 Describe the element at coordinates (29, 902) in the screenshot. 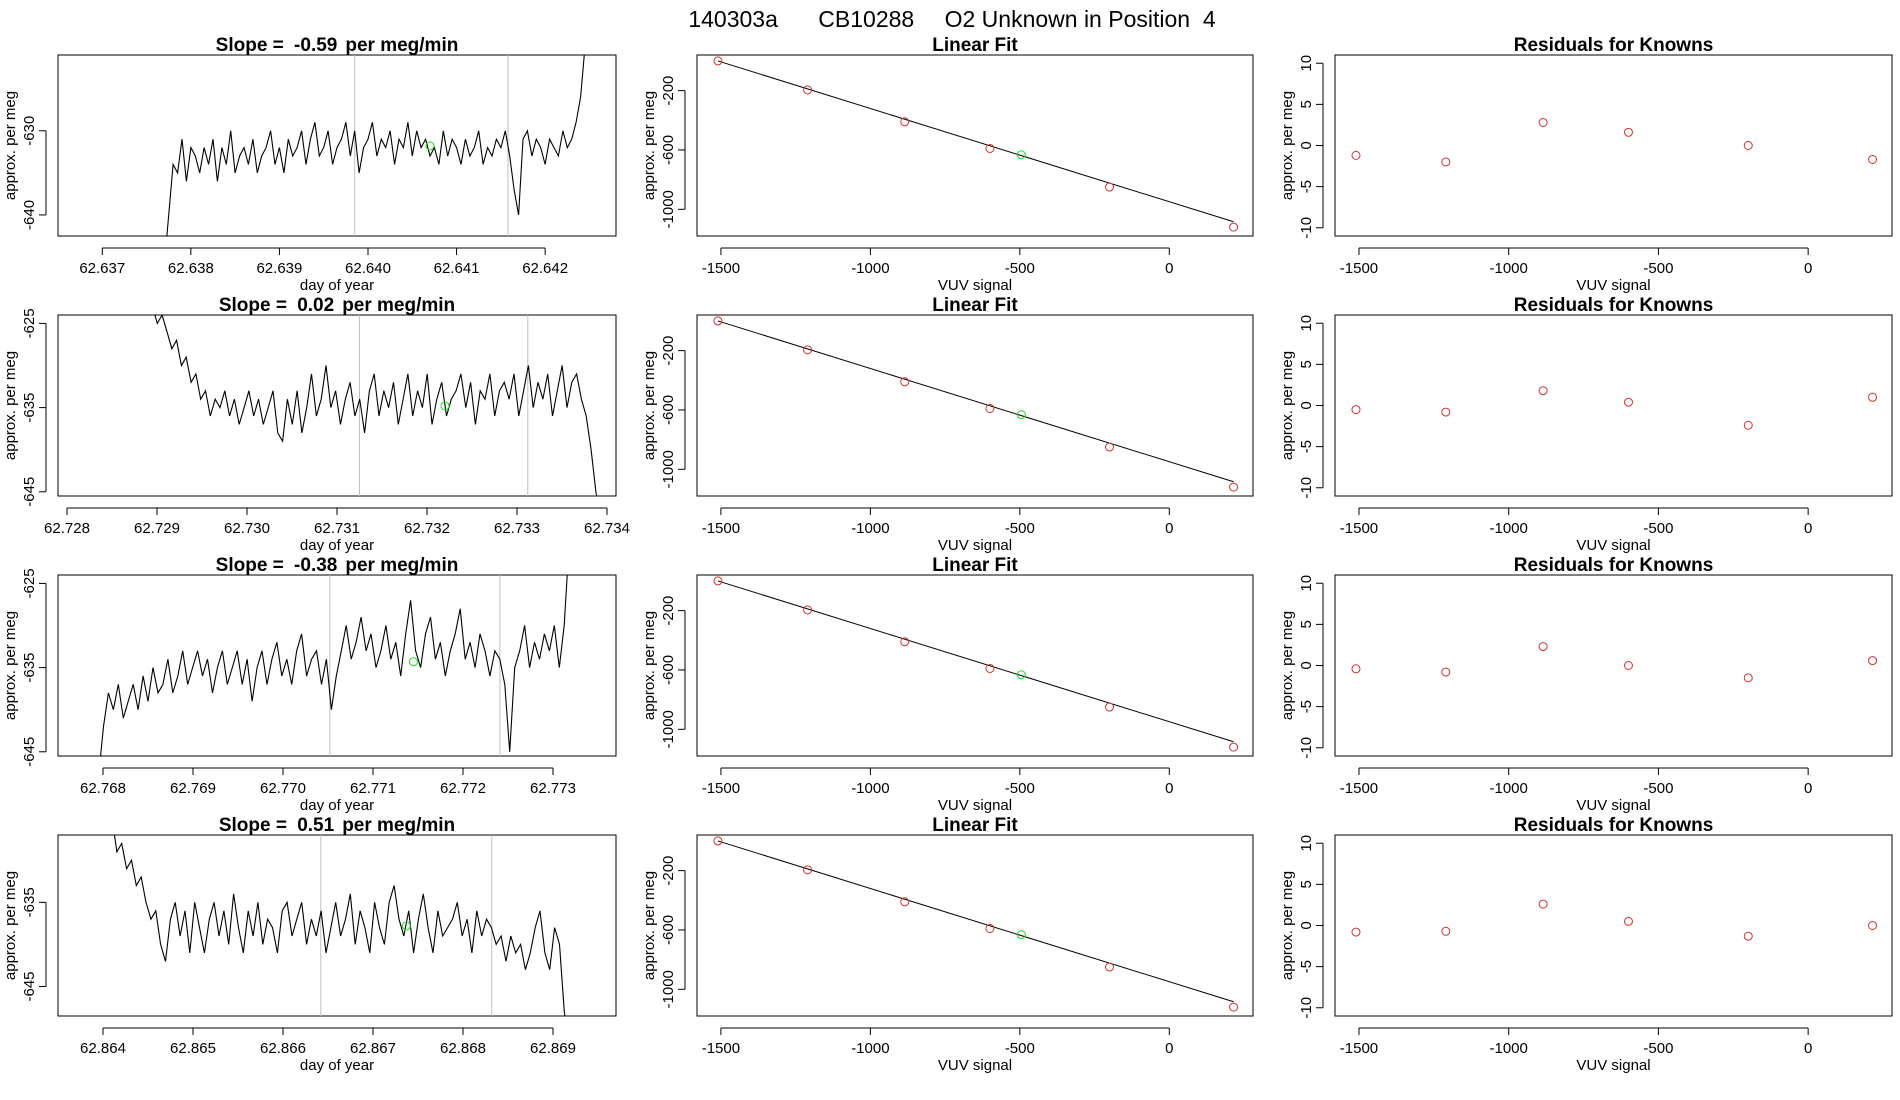

I see `y-tick-label: -635` at that location.